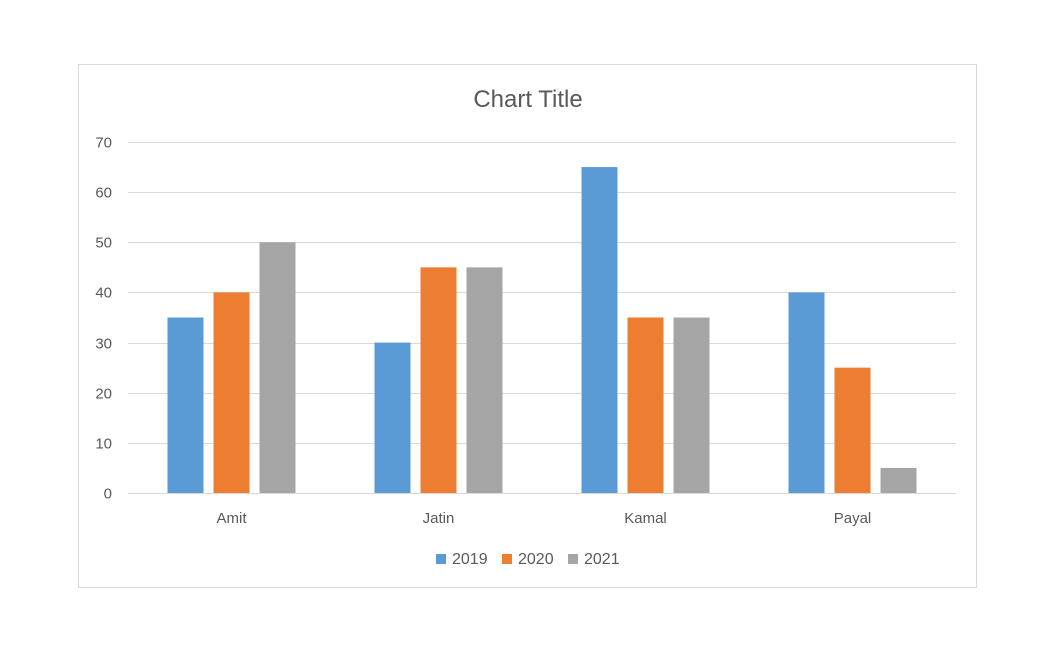  What do you see at coordinates (544, 518) in the screenshot?
I see `x-axis-ticks: Amit Jatin Kamal Payal` at bounding box center [544, 518].